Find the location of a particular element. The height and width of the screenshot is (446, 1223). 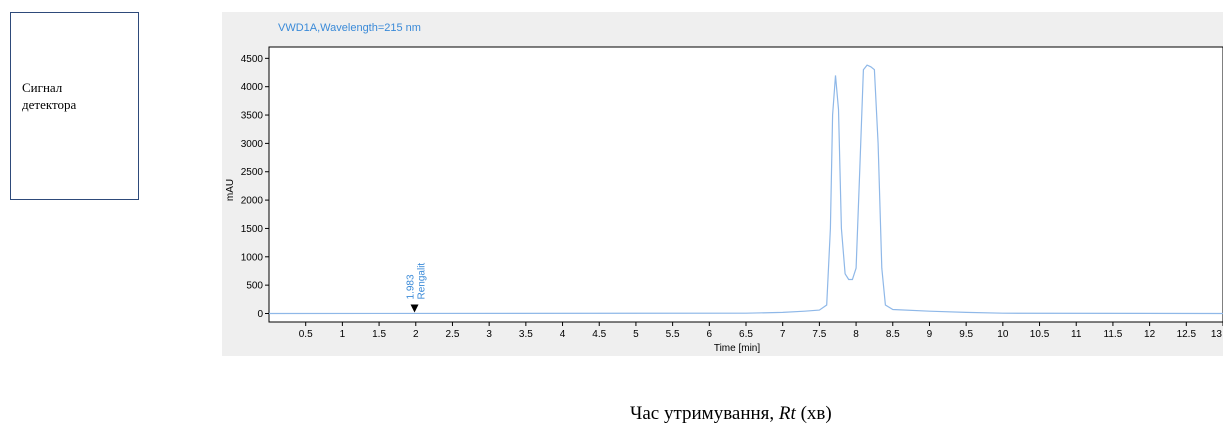

x-tick-label: 4 is located at coordinates (563, 334).